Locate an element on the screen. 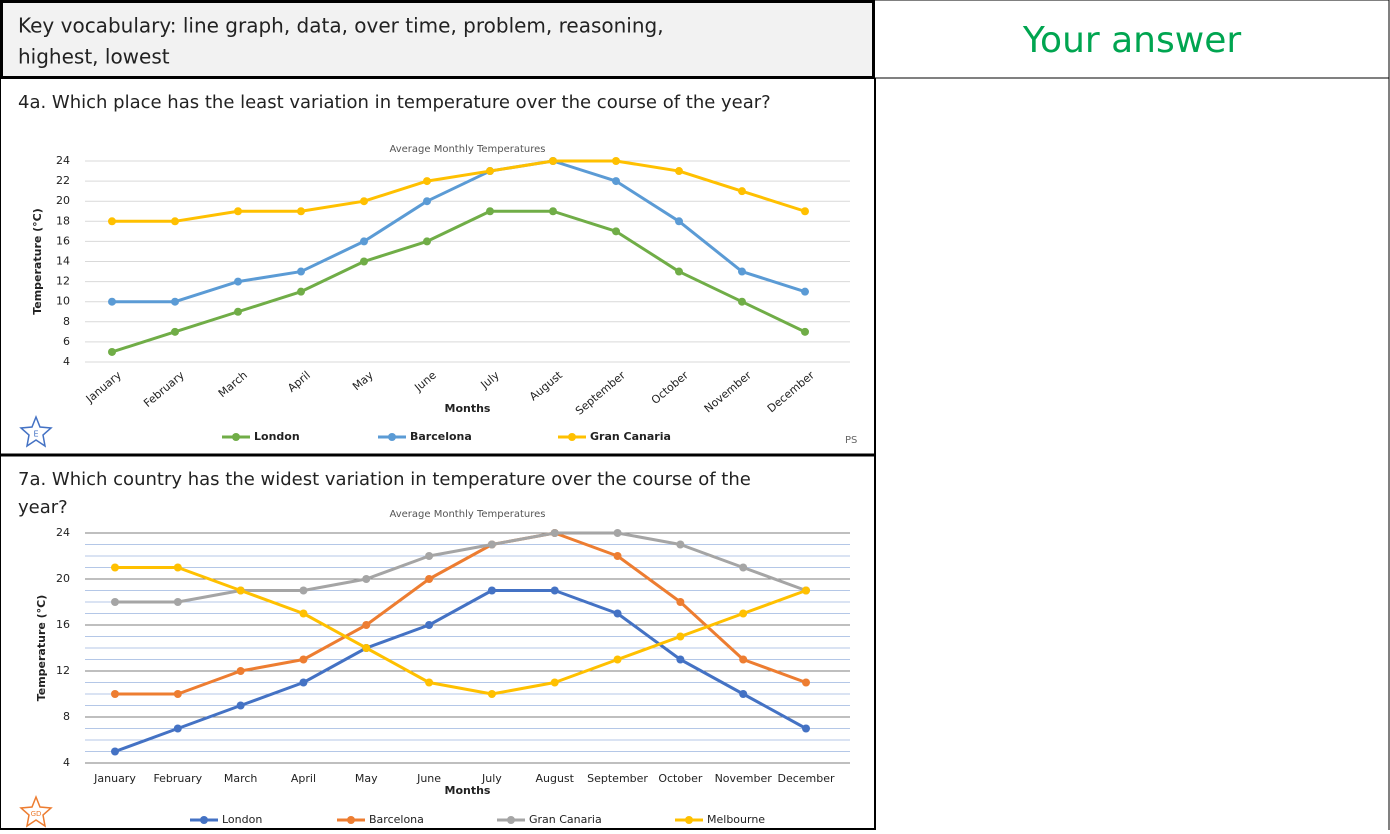  x-tick-label: December is located at coordinates (806, 778).